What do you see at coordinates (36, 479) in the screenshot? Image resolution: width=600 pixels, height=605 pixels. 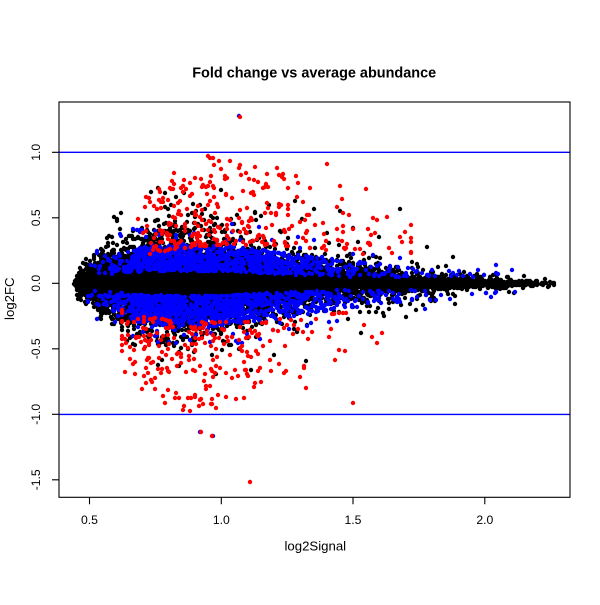 I see `svg-text: -1.5` at bounding box center [36, 479].